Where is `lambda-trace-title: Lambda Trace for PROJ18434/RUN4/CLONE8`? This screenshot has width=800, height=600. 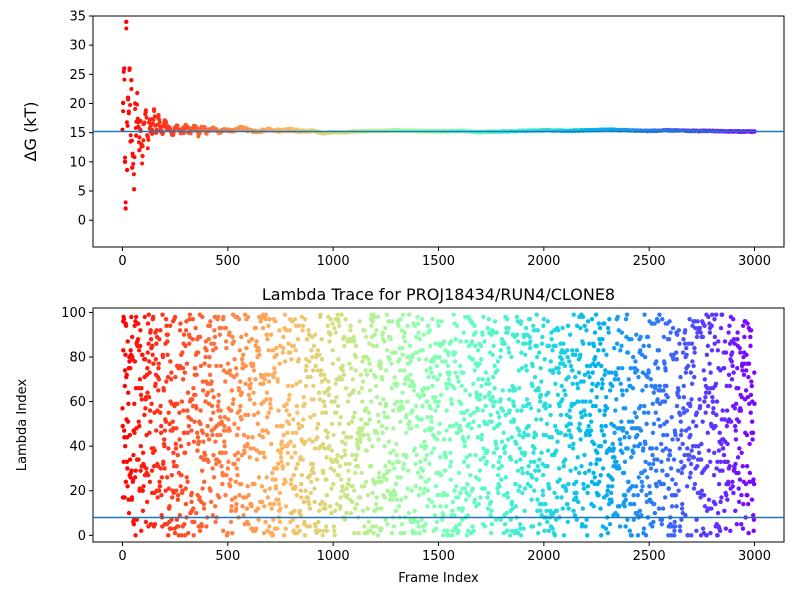 lambda-trace-title: Lambda Trace for PROJ18434/RUN4/CLONE8 is located at coordinates (438, 294).